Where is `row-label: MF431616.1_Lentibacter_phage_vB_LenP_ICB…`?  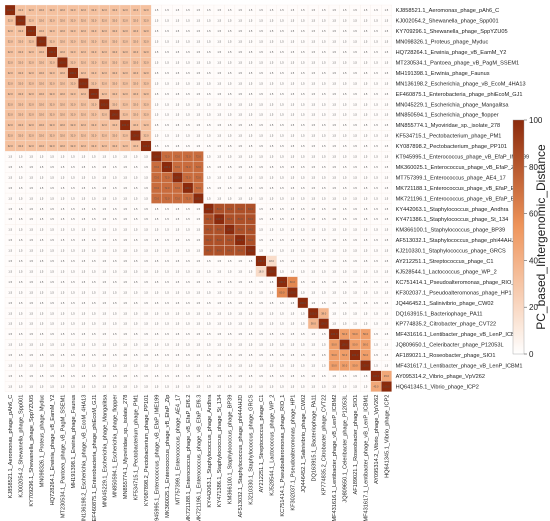 row-label: MF431616.1_Lentibacter_phage_vB_LenP_ICB… is located at coordinates (459, 335).